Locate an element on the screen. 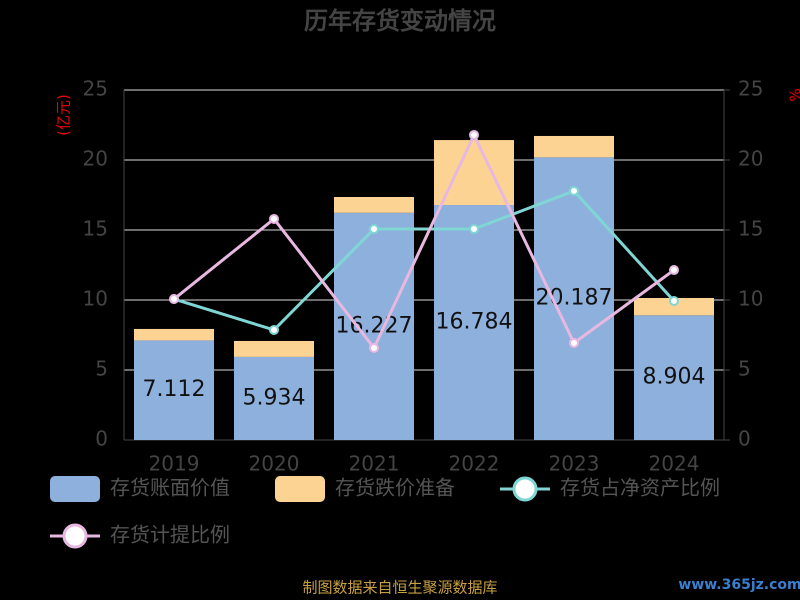 The height and width of the screenshot is (600, 800). legend-label: 存货占净资产比例 is located at coordinates (640, 488).